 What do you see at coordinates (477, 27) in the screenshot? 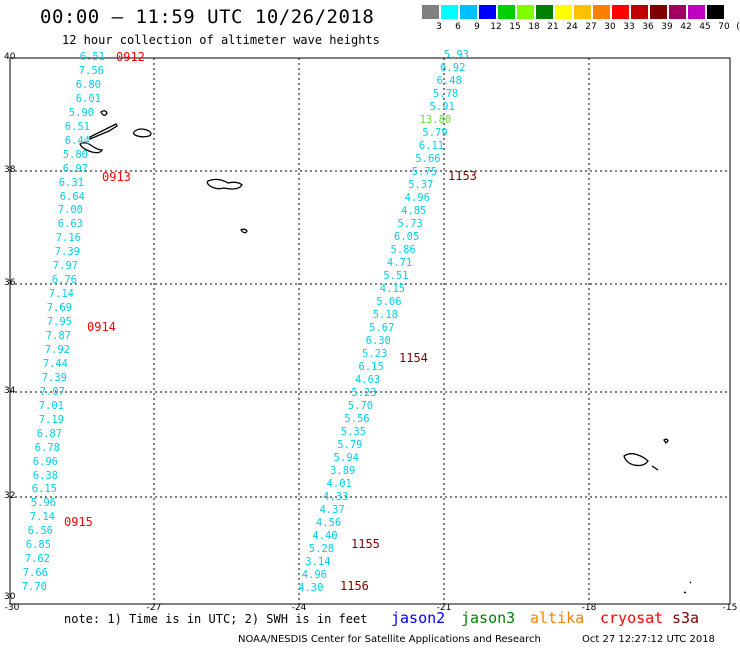
I see `color-scale-label: 9` at bounding box center [477, 27].